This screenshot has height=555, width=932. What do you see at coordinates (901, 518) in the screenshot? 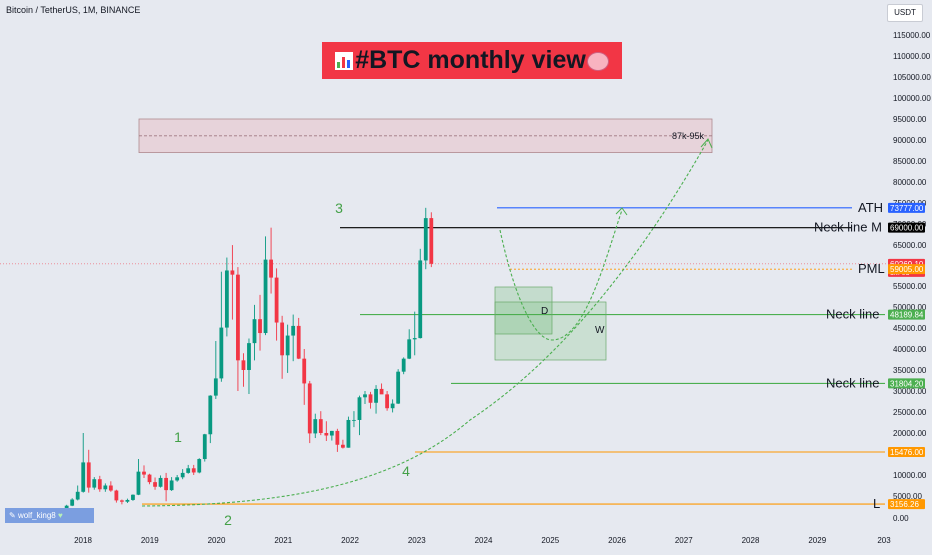
I see `price-axis-tick: 0.00` at bounding box center [901, 518].